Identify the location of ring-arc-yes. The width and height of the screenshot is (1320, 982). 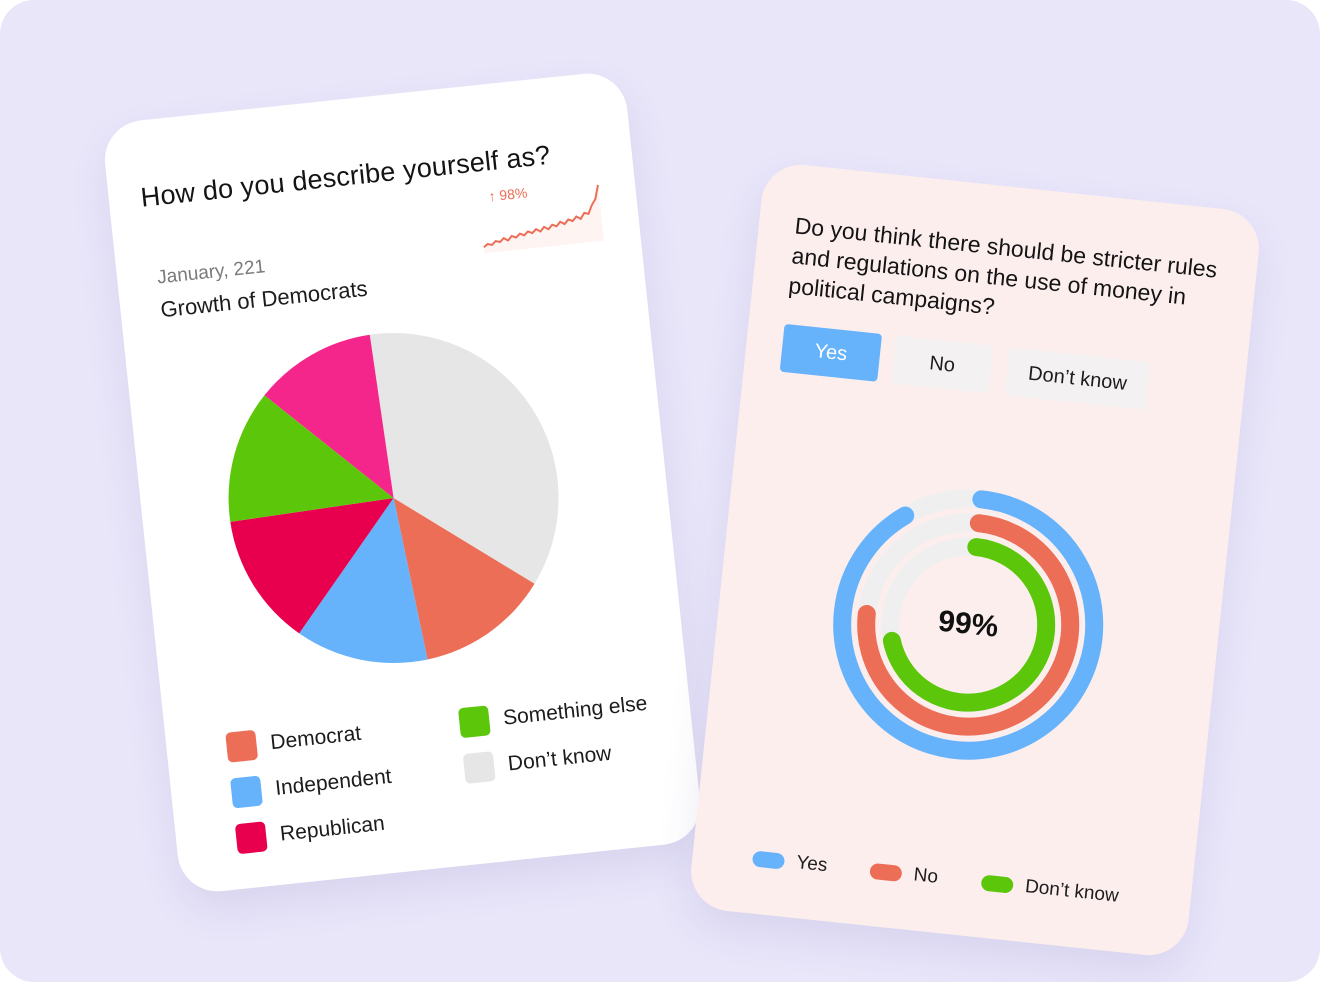
(968, 625).